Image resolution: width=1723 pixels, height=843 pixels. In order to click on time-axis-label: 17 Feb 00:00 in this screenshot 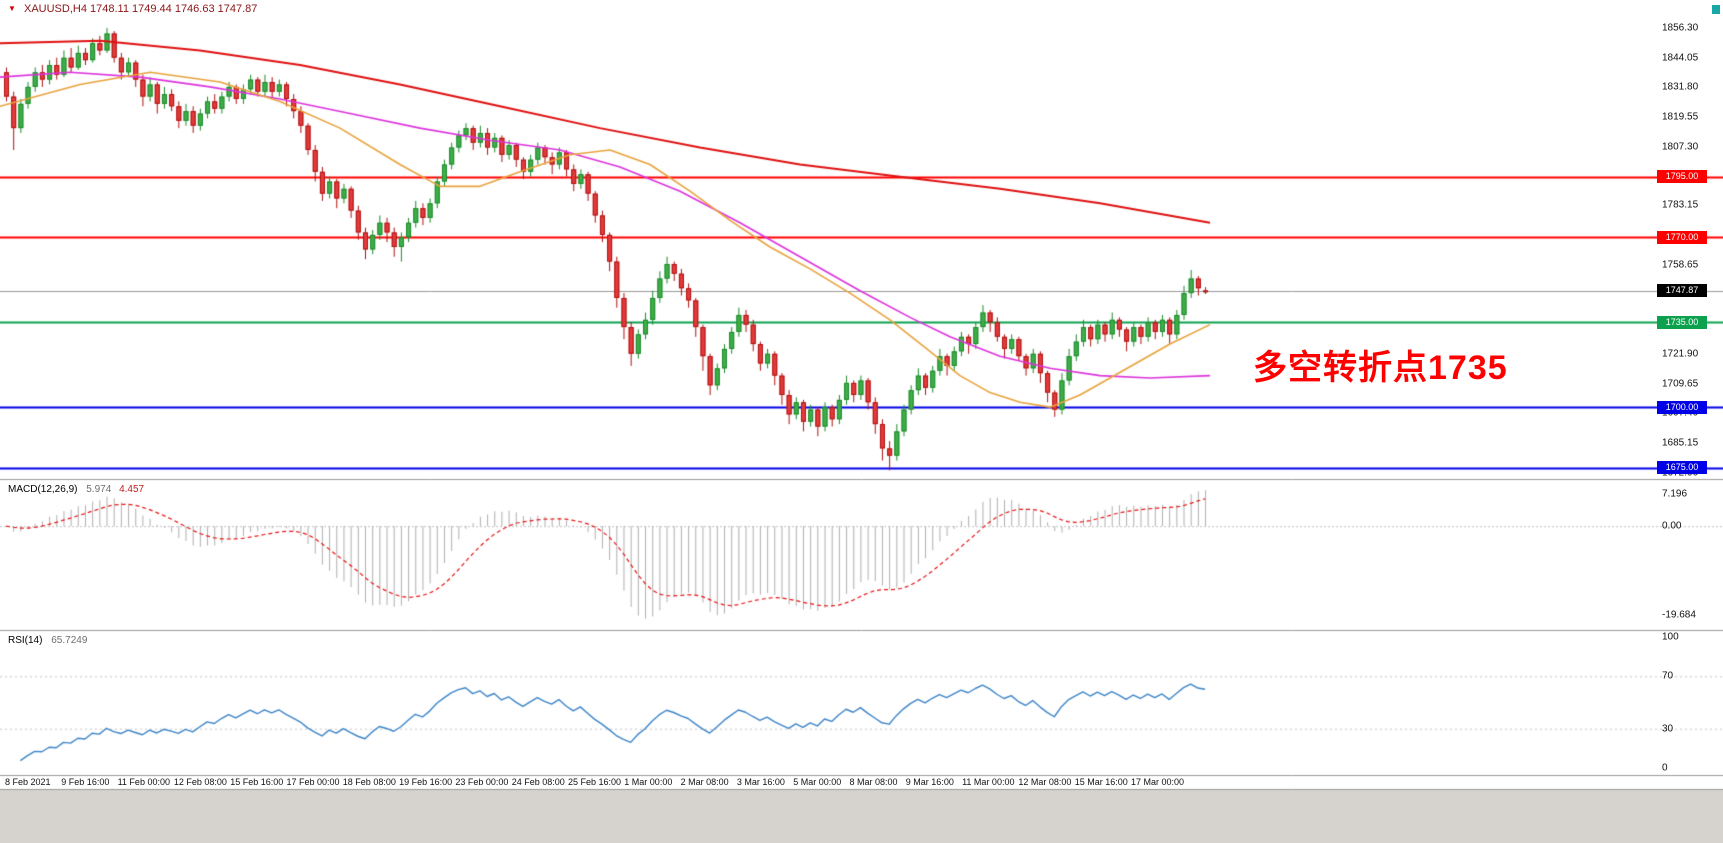, I will do `click(313, 782)`.